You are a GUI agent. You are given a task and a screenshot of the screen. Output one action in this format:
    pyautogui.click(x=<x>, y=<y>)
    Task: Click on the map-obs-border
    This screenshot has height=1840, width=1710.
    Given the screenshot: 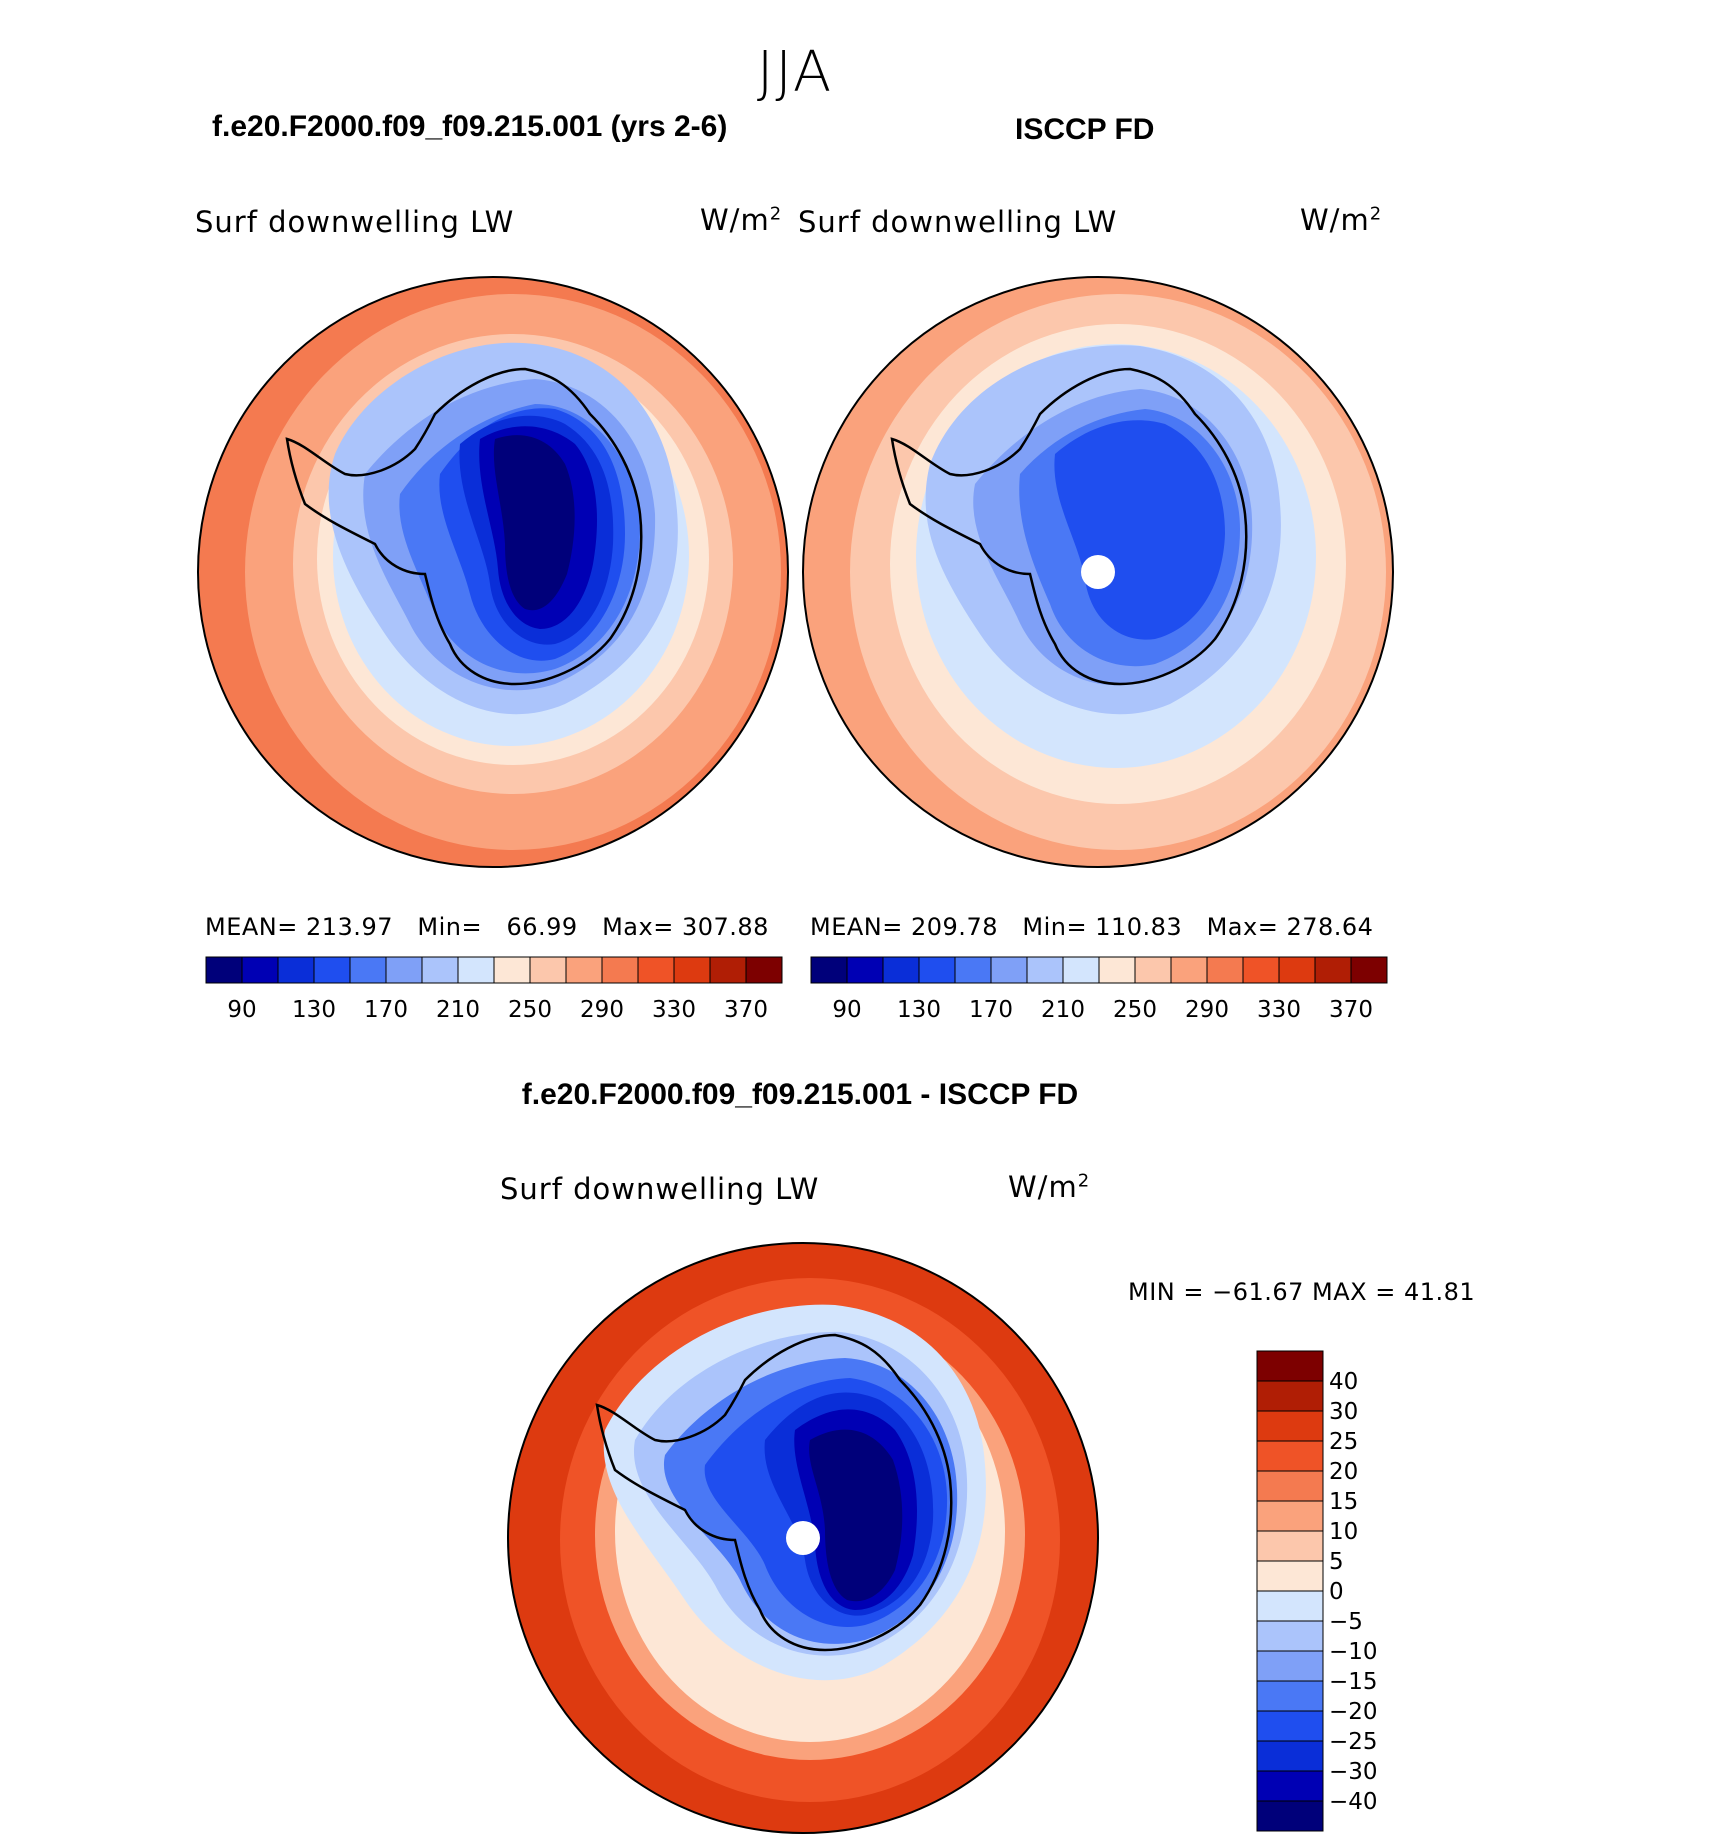 What is the action you would take?
    pyautogui.click(x=1098, y=572)
    